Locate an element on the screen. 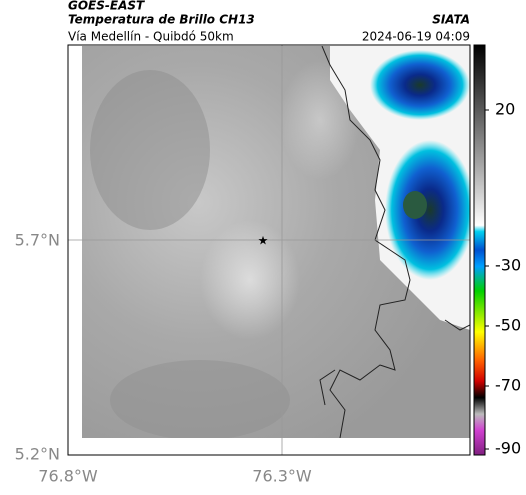 This screenshot has width=526, height=495. title: Temperatura de Brillo CH13 is located at coordinates (161, 20).